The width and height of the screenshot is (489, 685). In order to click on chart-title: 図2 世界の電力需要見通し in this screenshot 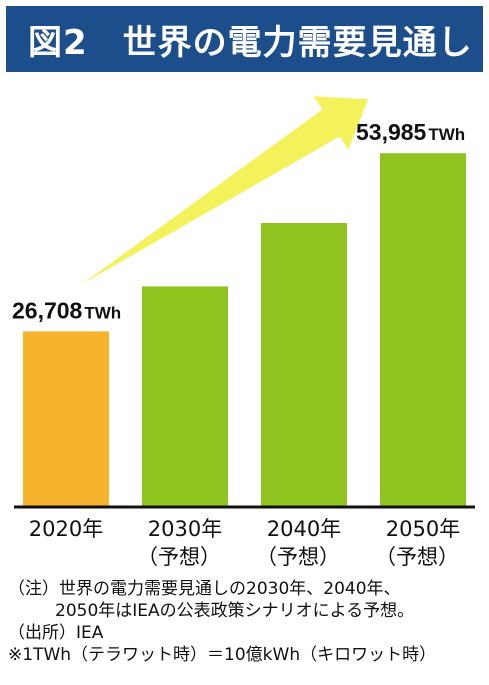, I will do `click(250, 42)`.